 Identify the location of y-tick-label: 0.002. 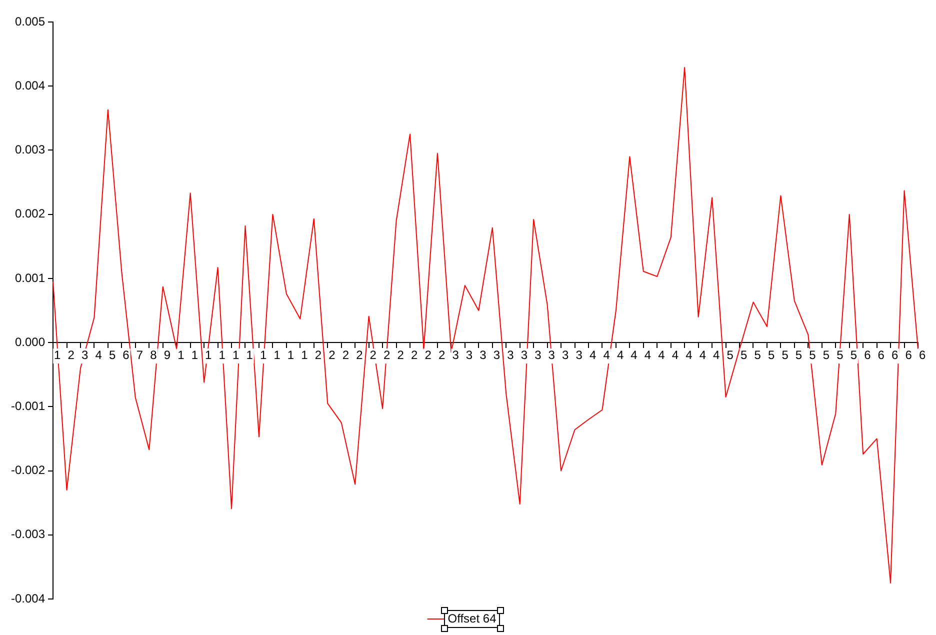
(30, 213).